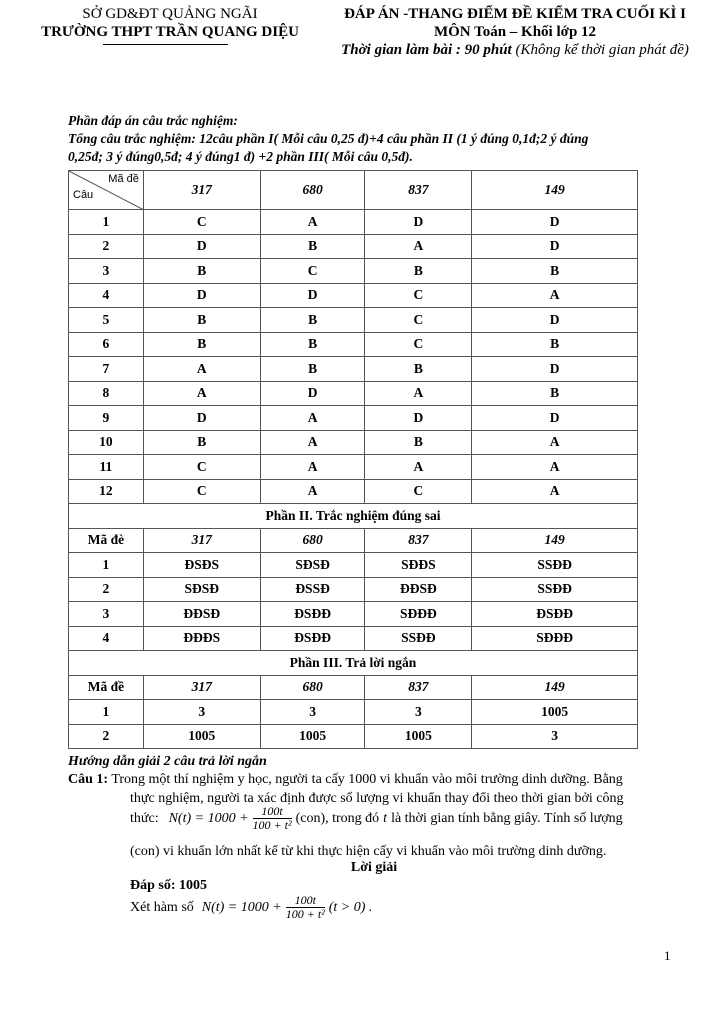  What do you see at coordinates (312, 565) in the screenshot?
I see `answer-cell: SĐSĐ` at bounding box center [312, 565].